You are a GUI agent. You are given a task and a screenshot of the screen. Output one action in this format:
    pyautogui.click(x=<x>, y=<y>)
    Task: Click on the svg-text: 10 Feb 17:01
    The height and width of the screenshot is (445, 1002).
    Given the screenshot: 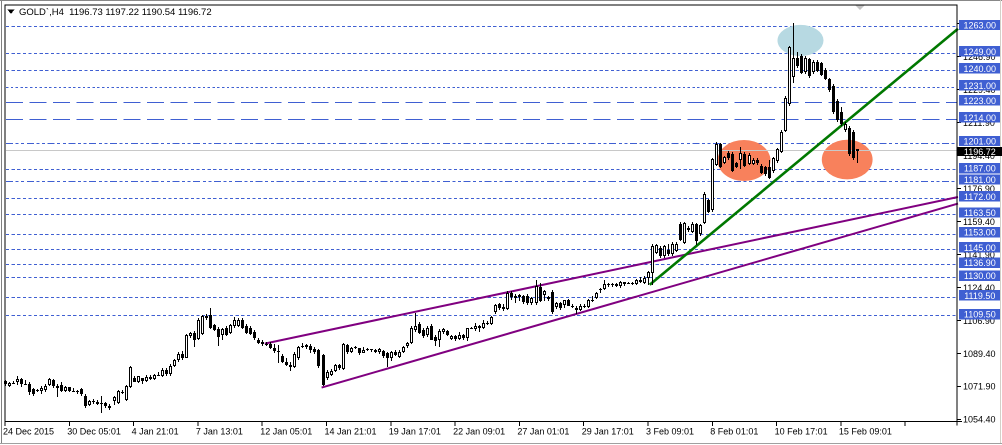 What is the action you would take?
    pyautogui.click(x=801, y=432)
    